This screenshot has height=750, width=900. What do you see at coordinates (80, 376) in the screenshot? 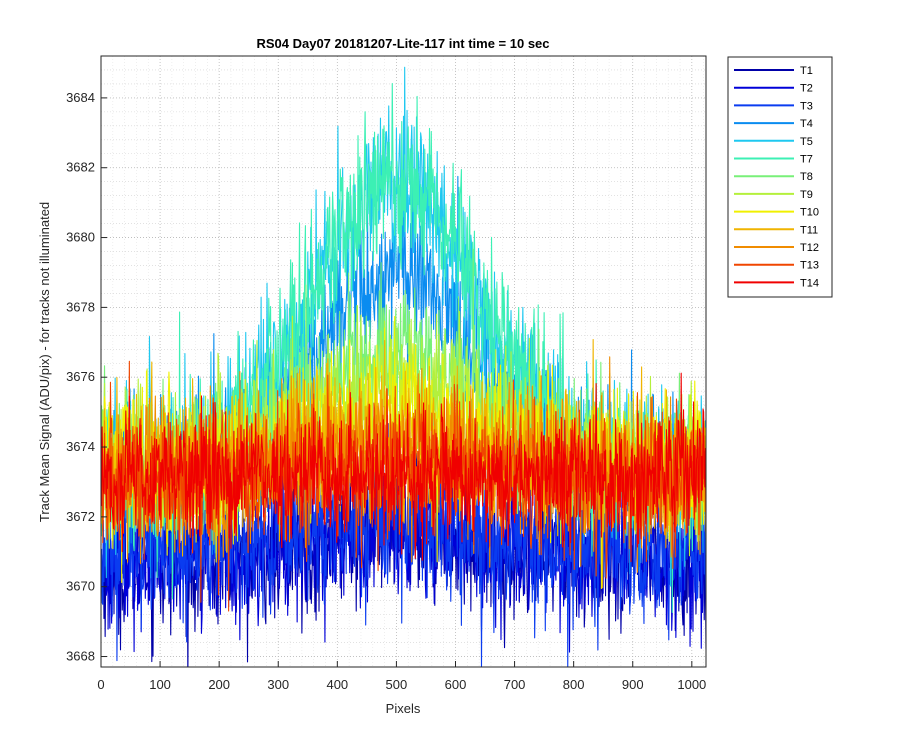
I see `y-tick-label: 3676` at bounding box center [80, 376].